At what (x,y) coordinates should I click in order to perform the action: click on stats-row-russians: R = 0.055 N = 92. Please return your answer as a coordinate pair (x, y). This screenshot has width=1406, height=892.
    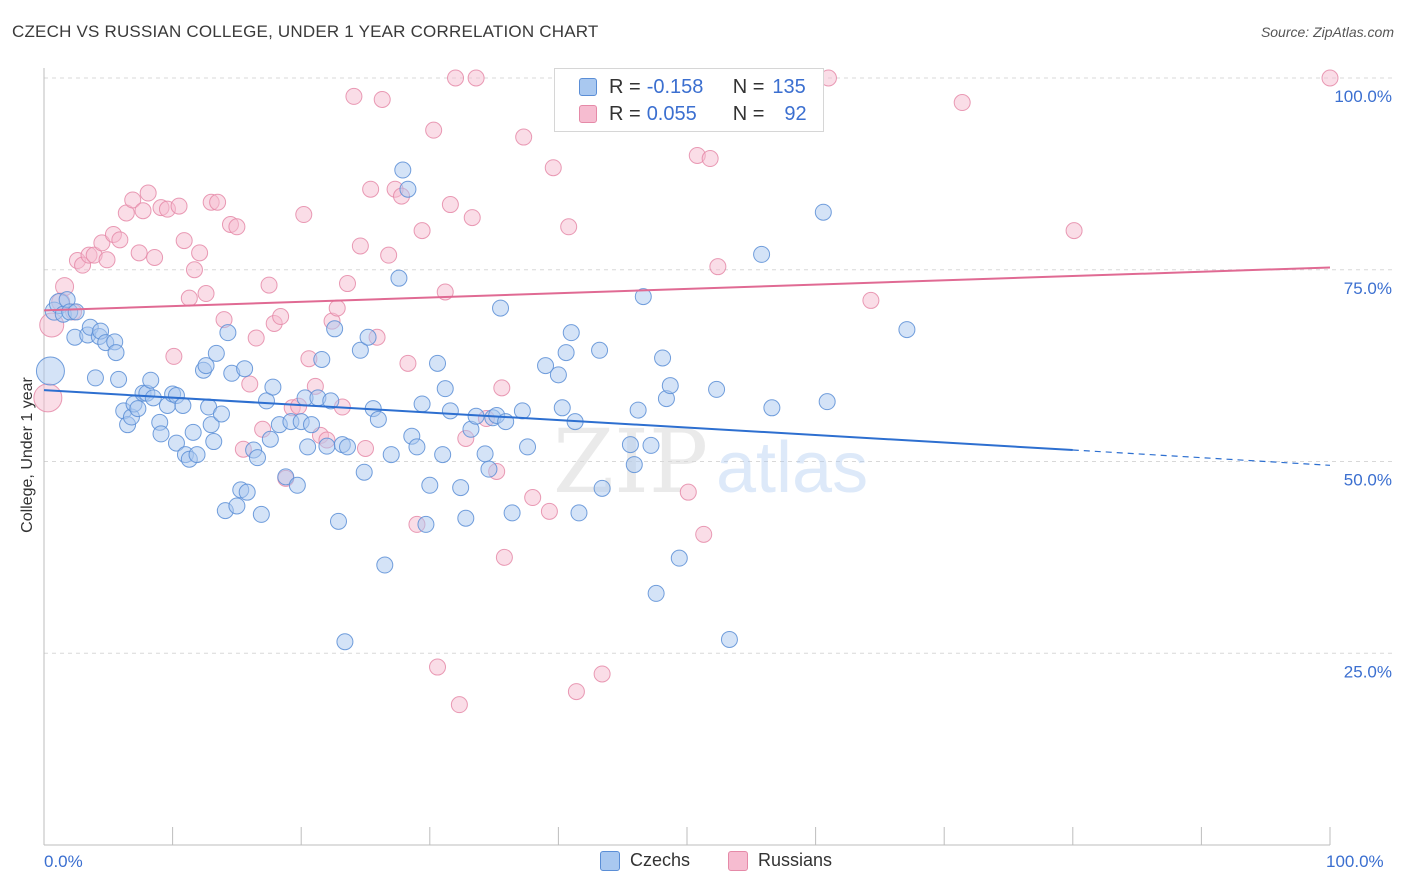
    Looking at the image, I should click on (693, 114).